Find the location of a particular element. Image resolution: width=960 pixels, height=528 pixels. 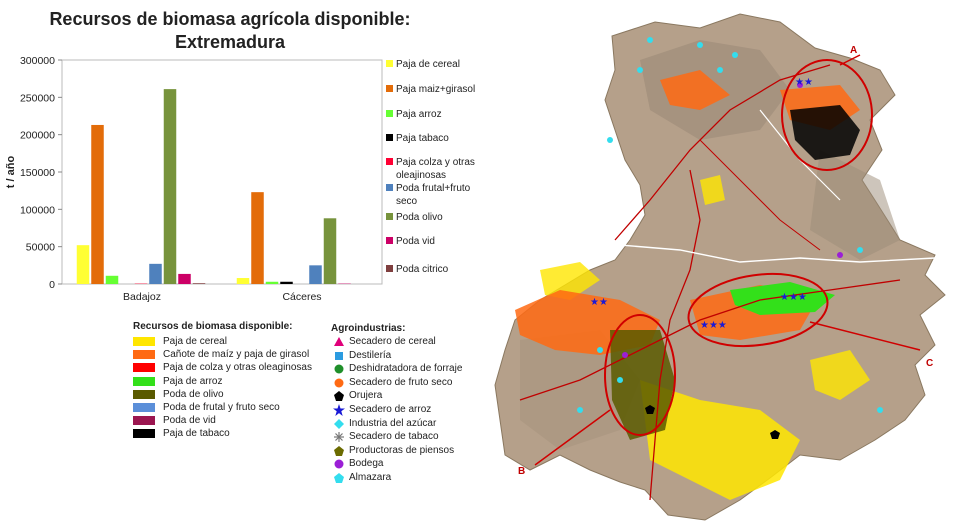

resource-label: Paja de cereal is located at coordinates (195, 341).